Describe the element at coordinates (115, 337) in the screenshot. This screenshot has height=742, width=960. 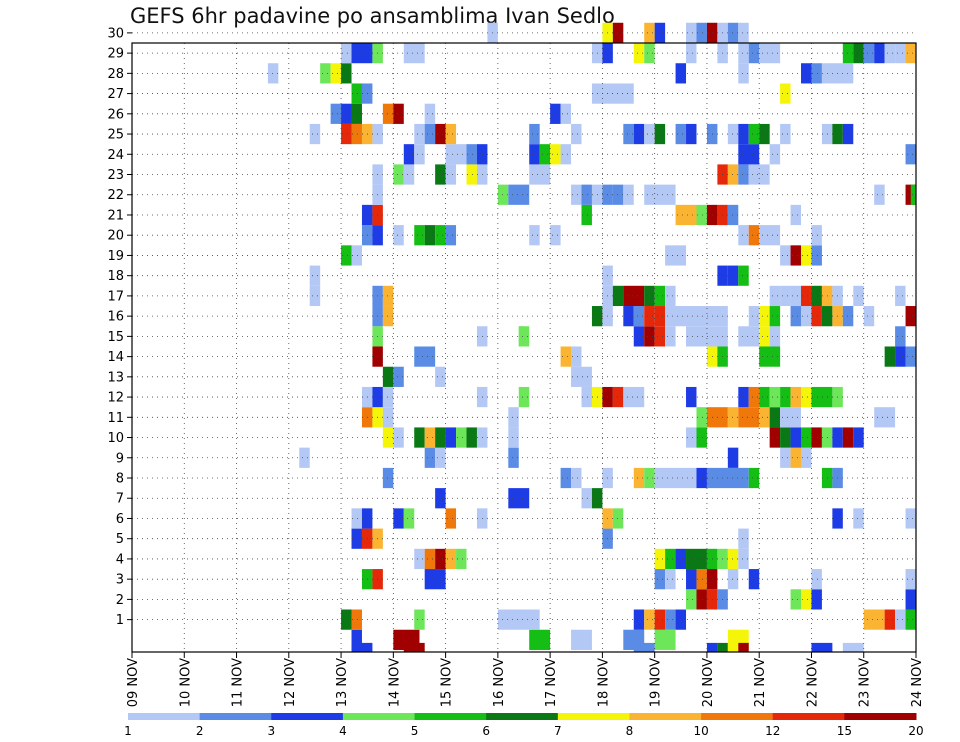
I see `y-tick-label: 15` at that location.